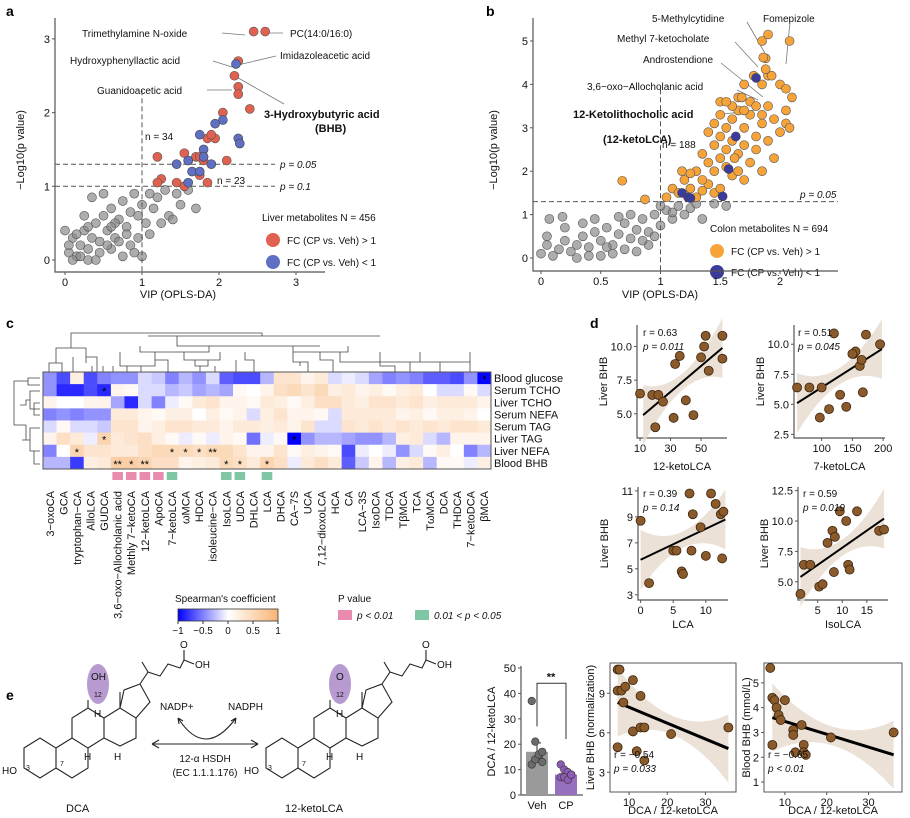  What do you see at coordinates (131, 465) in the screenshot?
I see `significance-star: *` at bounding box center [131, 465].